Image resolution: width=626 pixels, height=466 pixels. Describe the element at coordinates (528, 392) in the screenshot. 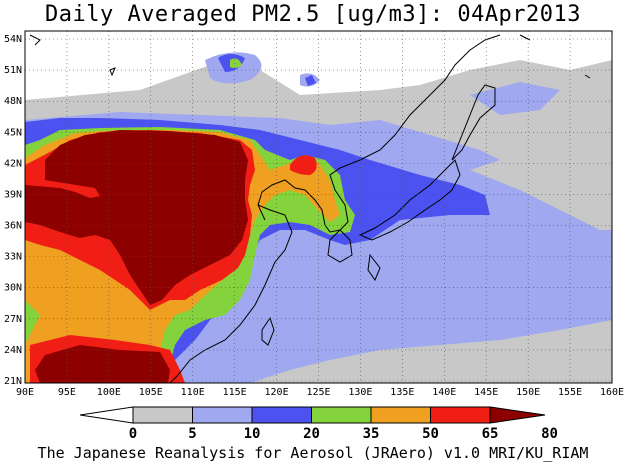

I see `lon-tick-label: 150E` at that location.